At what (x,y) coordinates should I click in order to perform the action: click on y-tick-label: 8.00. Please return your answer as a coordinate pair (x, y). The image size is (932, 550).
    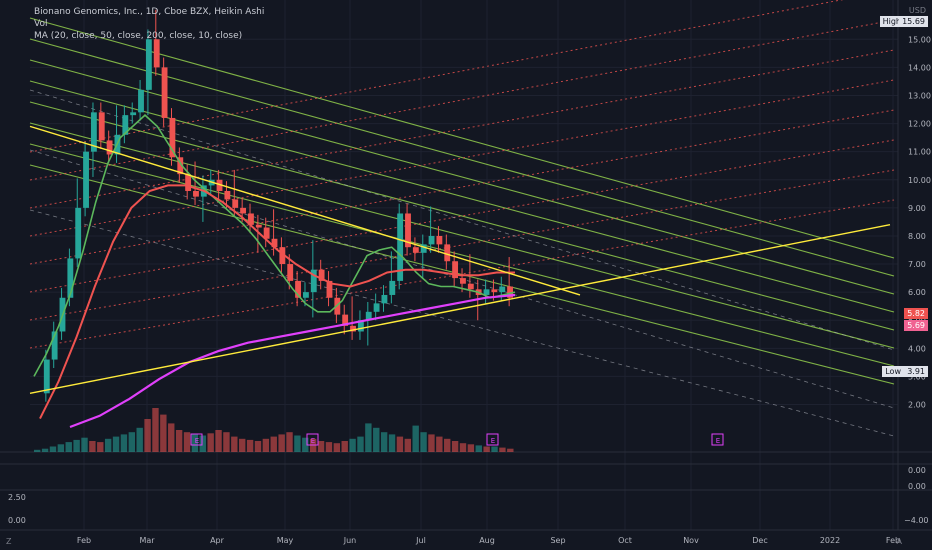
    Looking at the image, I should click on (917, 236).